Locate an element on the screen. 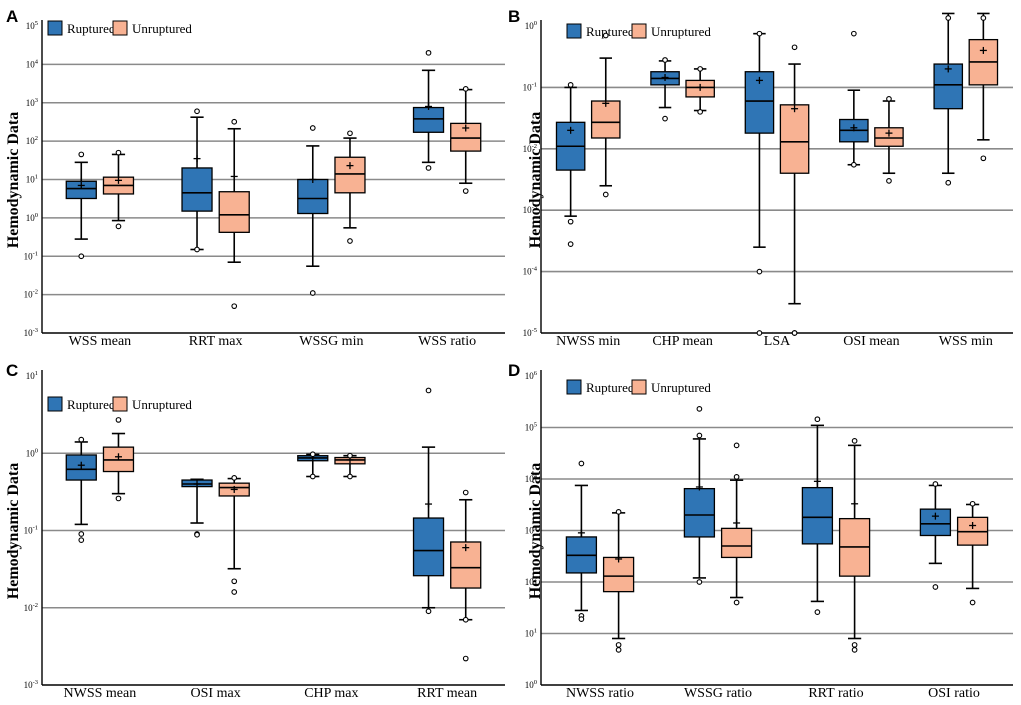  category-label: WSS mean is located at coordinates (100, 341).